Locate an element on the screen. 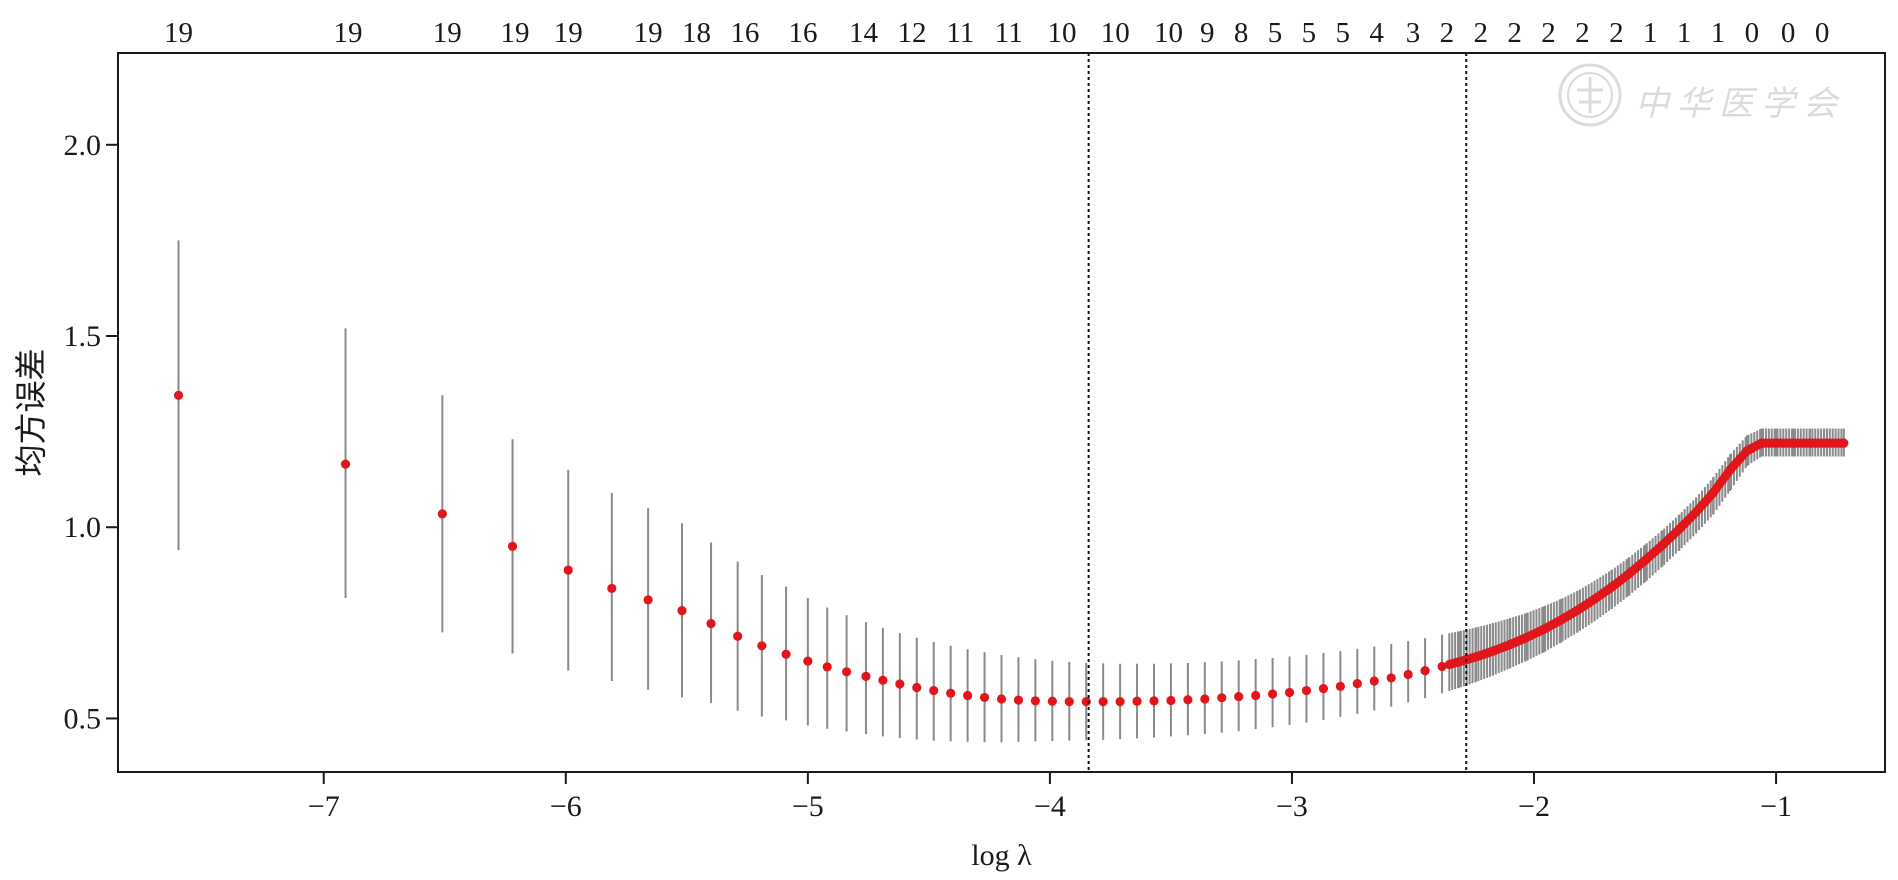  y-tick-label: 2.0 is located at coordinates (83, 145).